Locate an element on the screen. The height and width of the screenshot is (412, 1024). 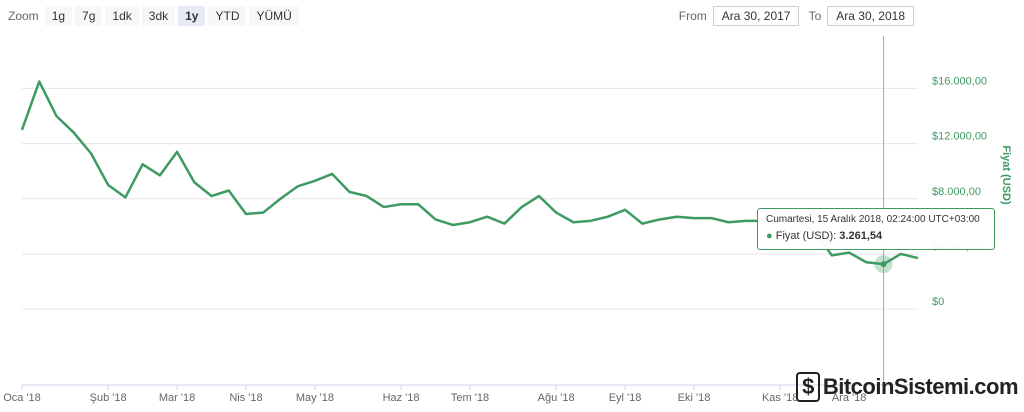
x-tick-label: Haz '18 is located at coordinates (401, 398).